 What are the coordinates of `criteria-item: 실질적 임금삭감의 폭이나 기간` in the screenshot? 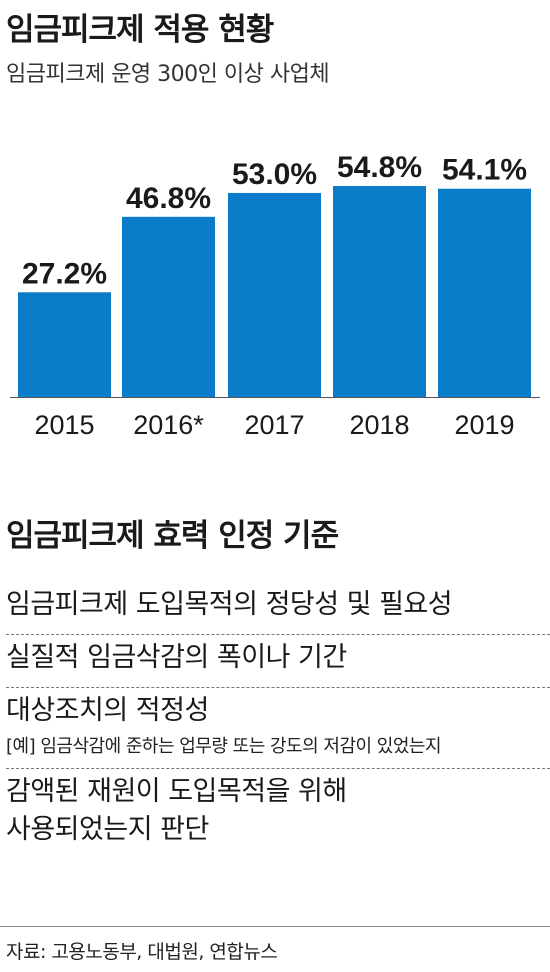 It's located at (278, 661).